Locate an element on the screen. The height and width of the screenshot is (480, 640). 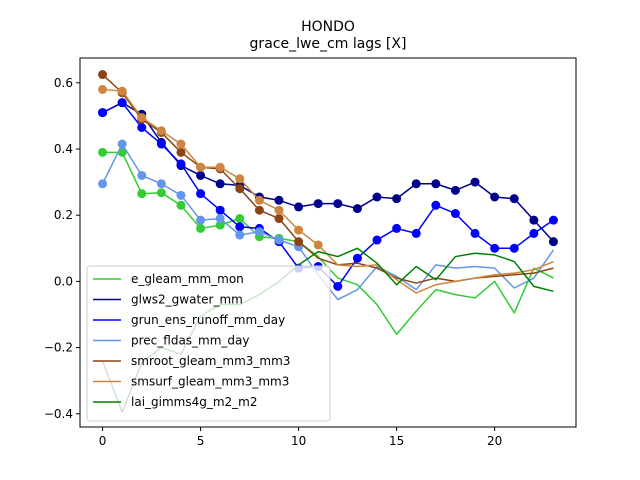
y-tick-label: 0.4 is located at coordinates (63, 149).